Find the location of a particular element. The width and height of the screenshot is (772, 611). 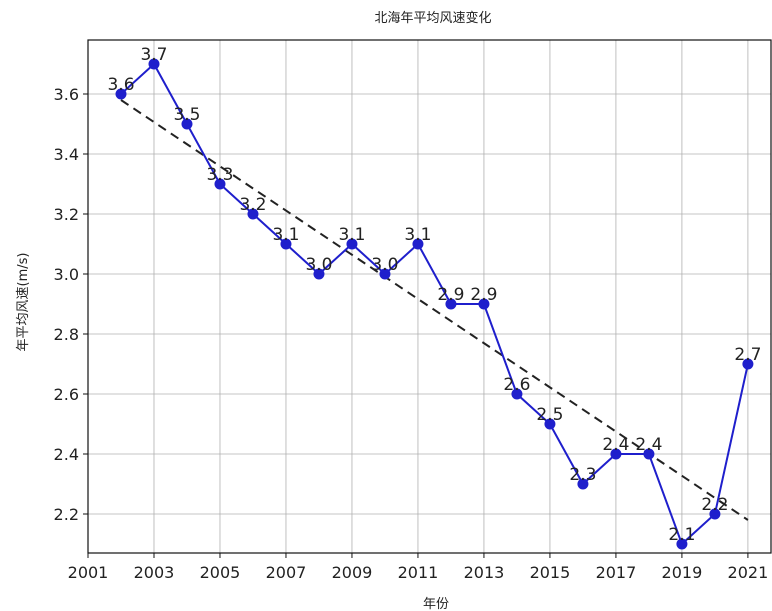

y-axis-label: 年平均风速(m/s) is located at coordinates (23, 302).